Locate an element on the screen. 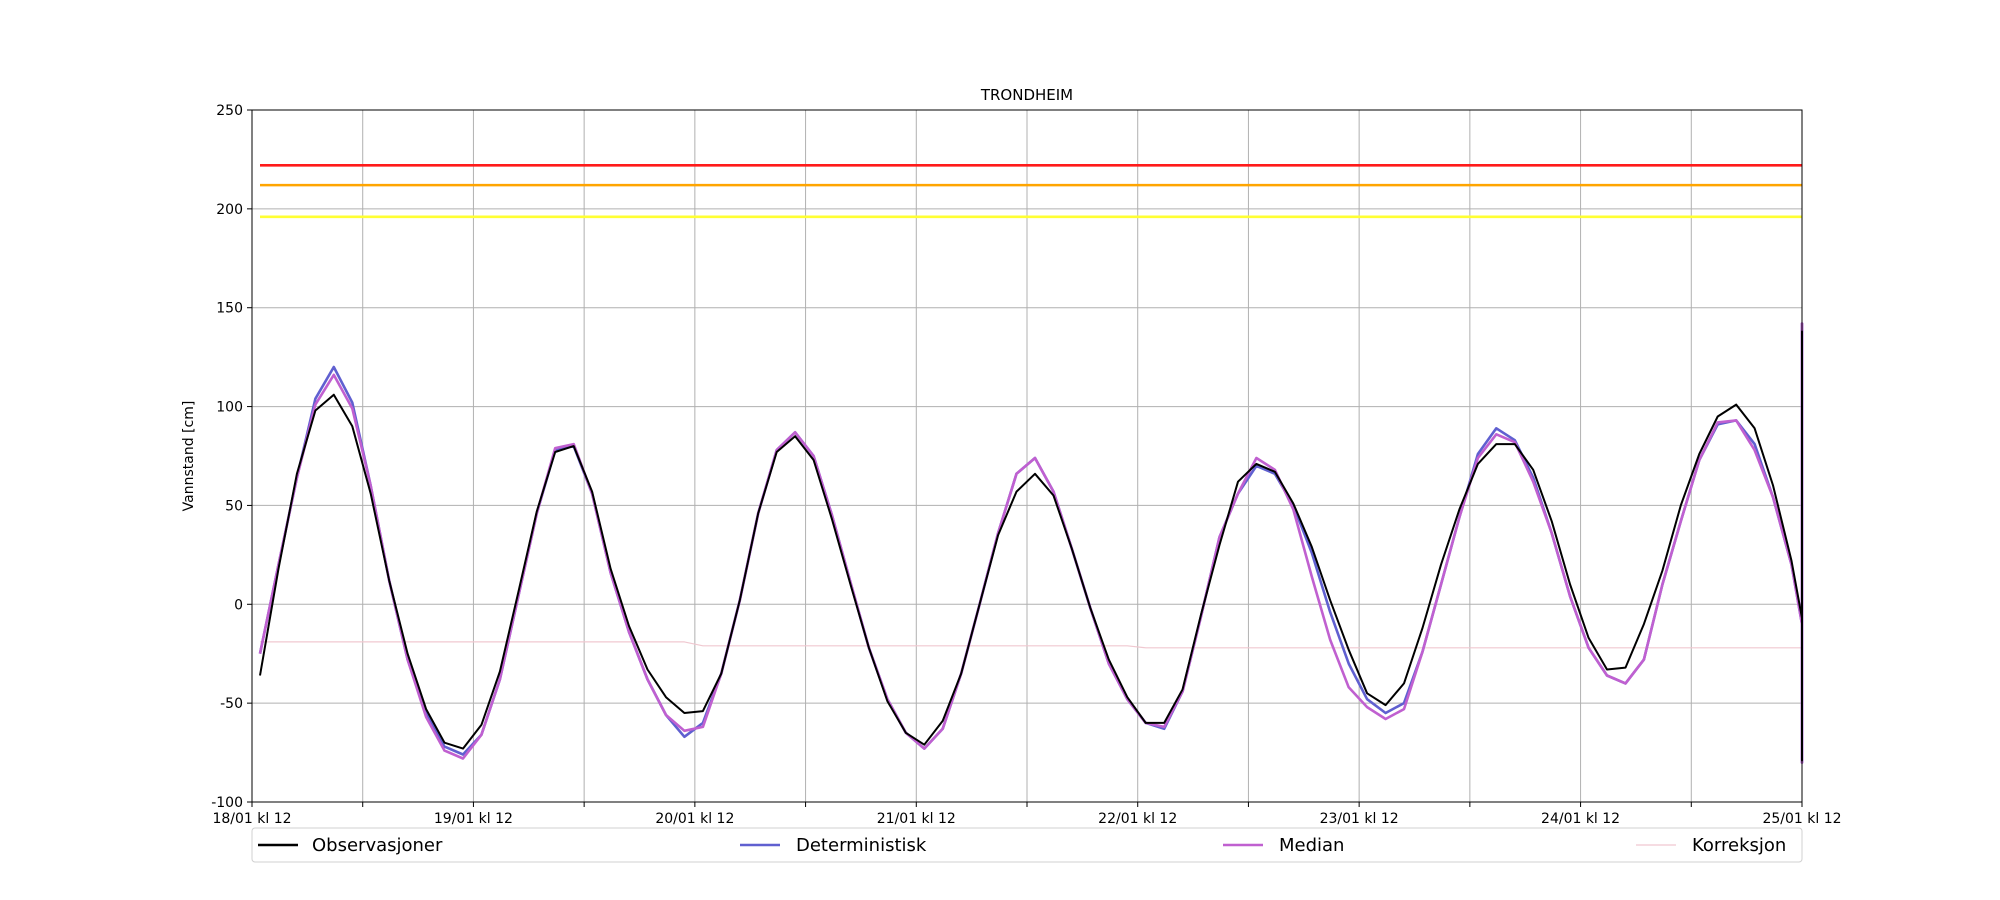 This screenshot has width=2000, height=900. y-tick-label: 0 is located at coordinates (238, 605).